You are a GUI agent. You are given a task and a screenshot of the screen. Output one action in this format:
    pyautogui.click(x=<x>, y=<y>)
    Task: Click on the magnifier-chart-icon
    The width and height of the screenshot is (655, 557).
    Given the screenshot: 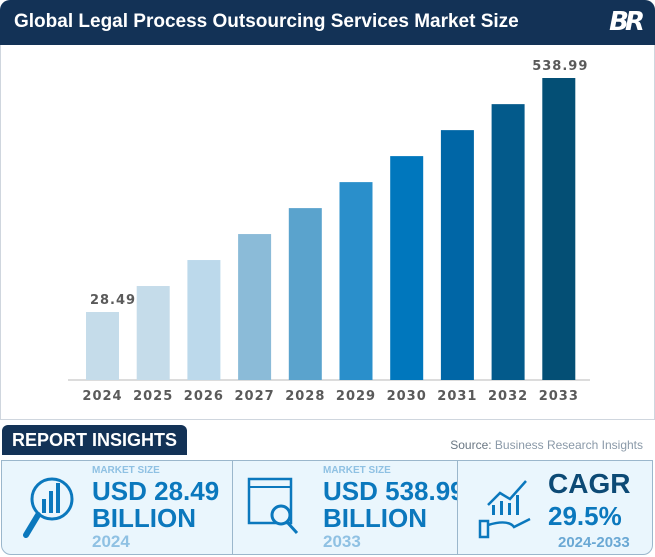 What is the action you would take?
    pyautogui.click(x=48, y=507)
    